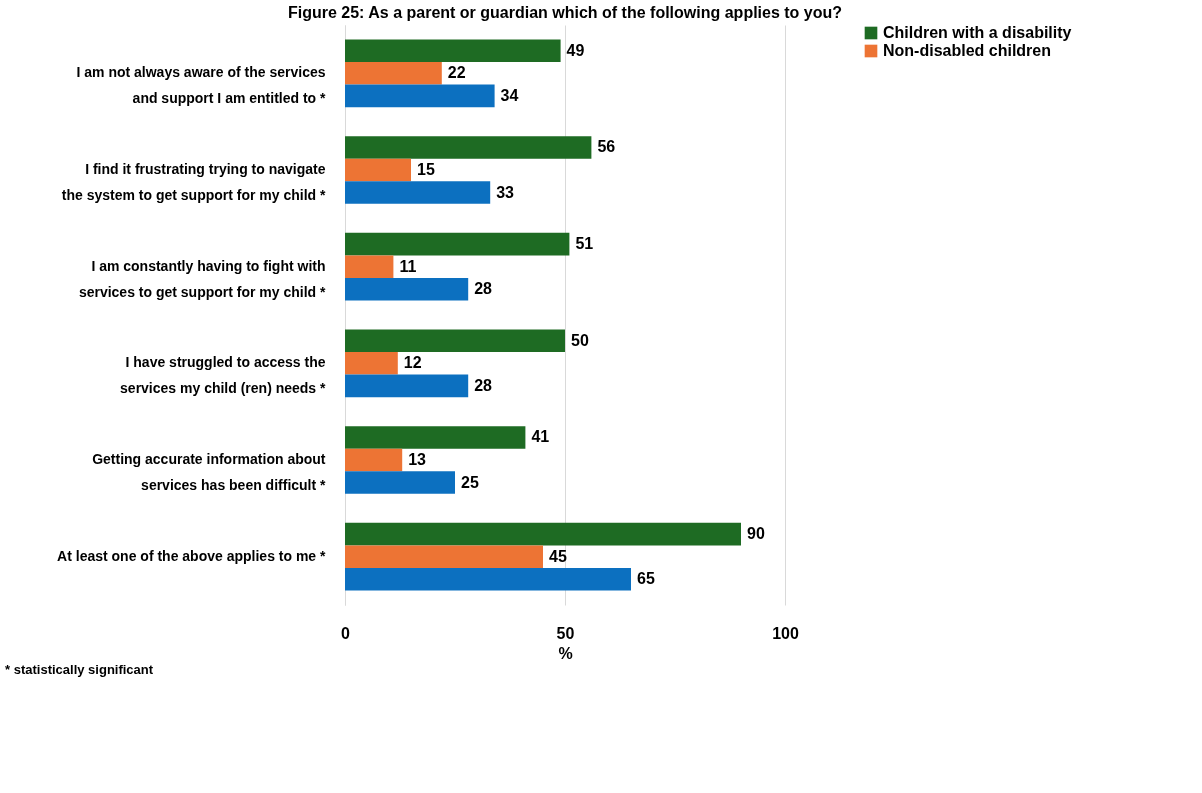  Describe the element at coordinates (580, 340) in the screenshot. I see `data-label: 50` at that location.